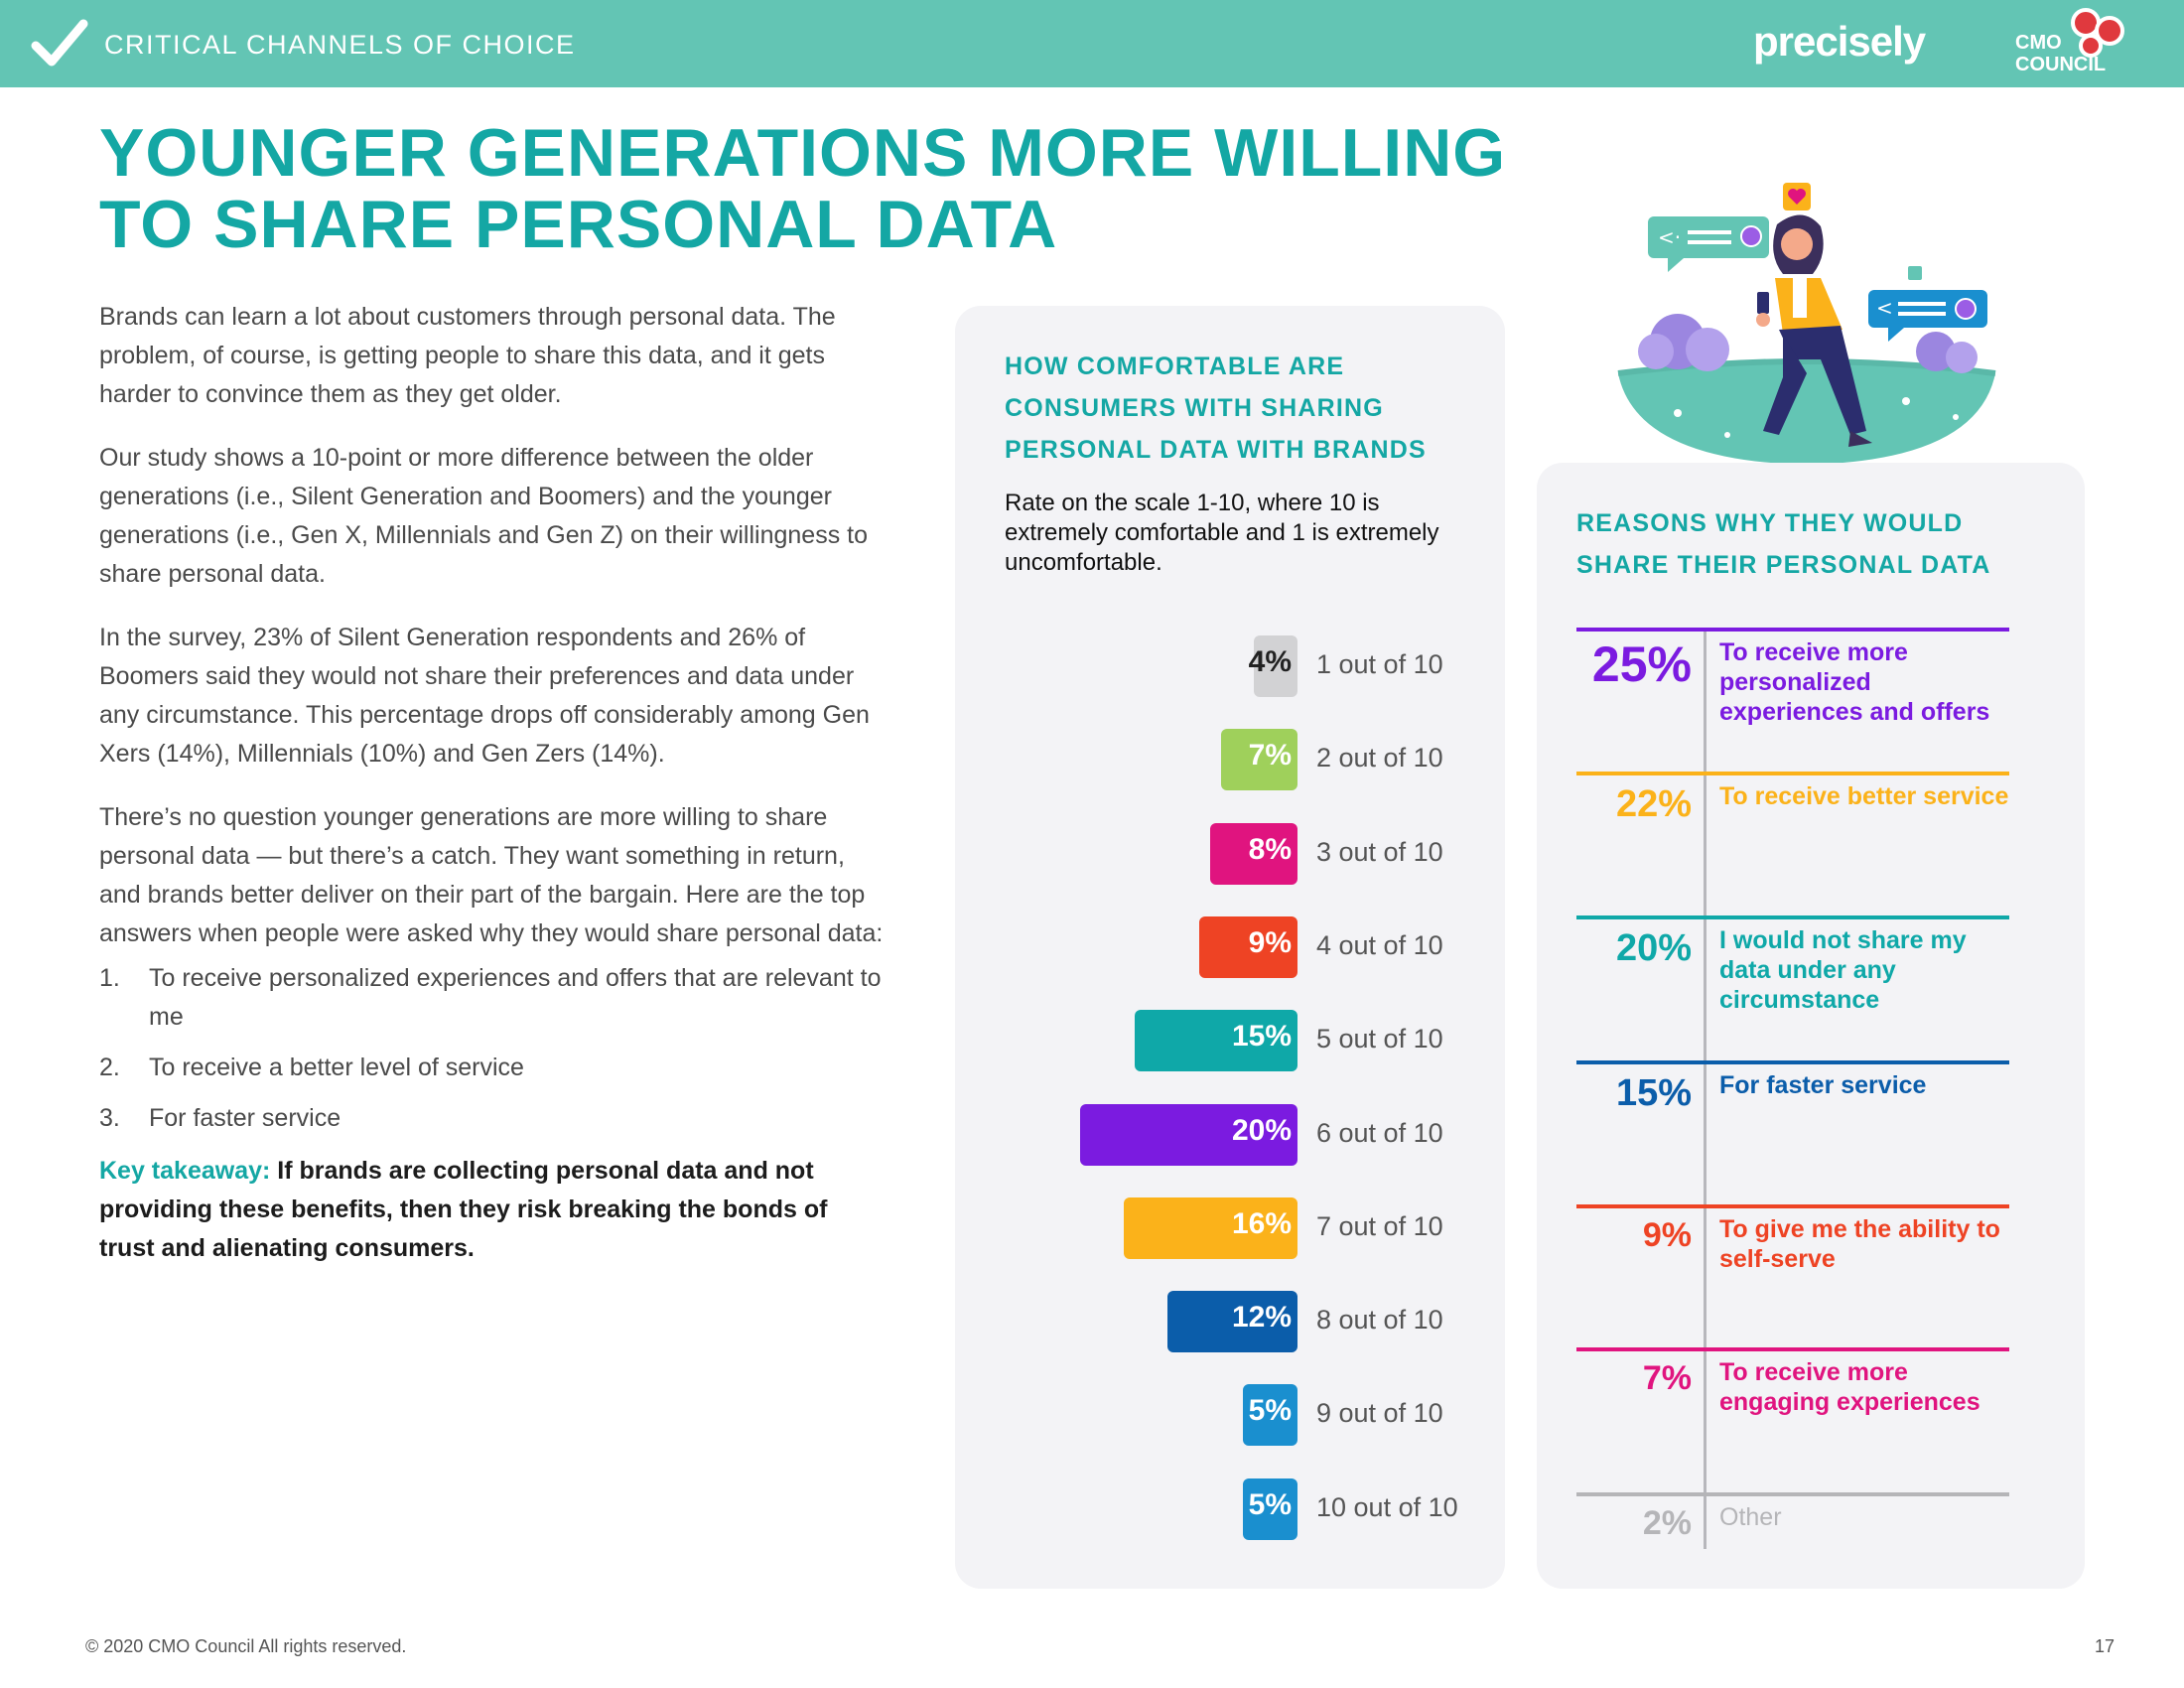 Image resolution: width=2184 pixels, height=1688 pixels. Describe the element at coordinates (1379, 852) in the screenshot. I see `bar-category-label: 3 out of 10` at that location.